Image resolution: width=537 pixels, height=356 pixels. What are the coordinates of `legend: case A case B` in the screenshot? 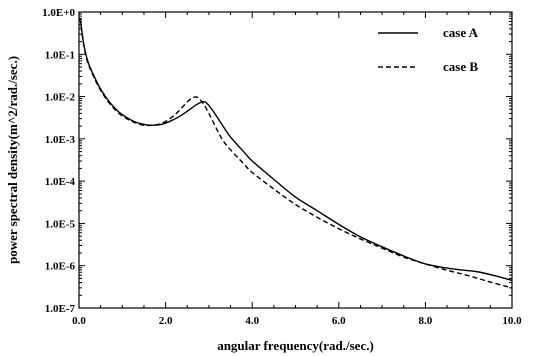 It's located at (428, 49).